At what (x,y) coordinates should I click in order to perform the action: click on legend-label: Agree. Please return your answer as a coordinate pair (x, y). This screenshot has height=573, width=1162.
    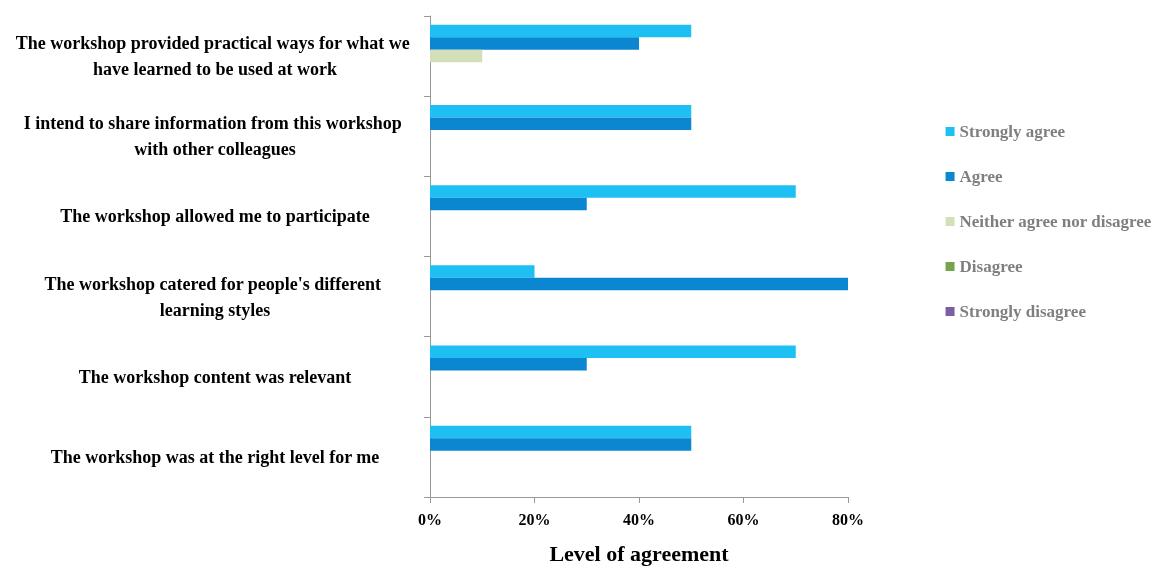
    Looking at the image, I should click on (981, 176).